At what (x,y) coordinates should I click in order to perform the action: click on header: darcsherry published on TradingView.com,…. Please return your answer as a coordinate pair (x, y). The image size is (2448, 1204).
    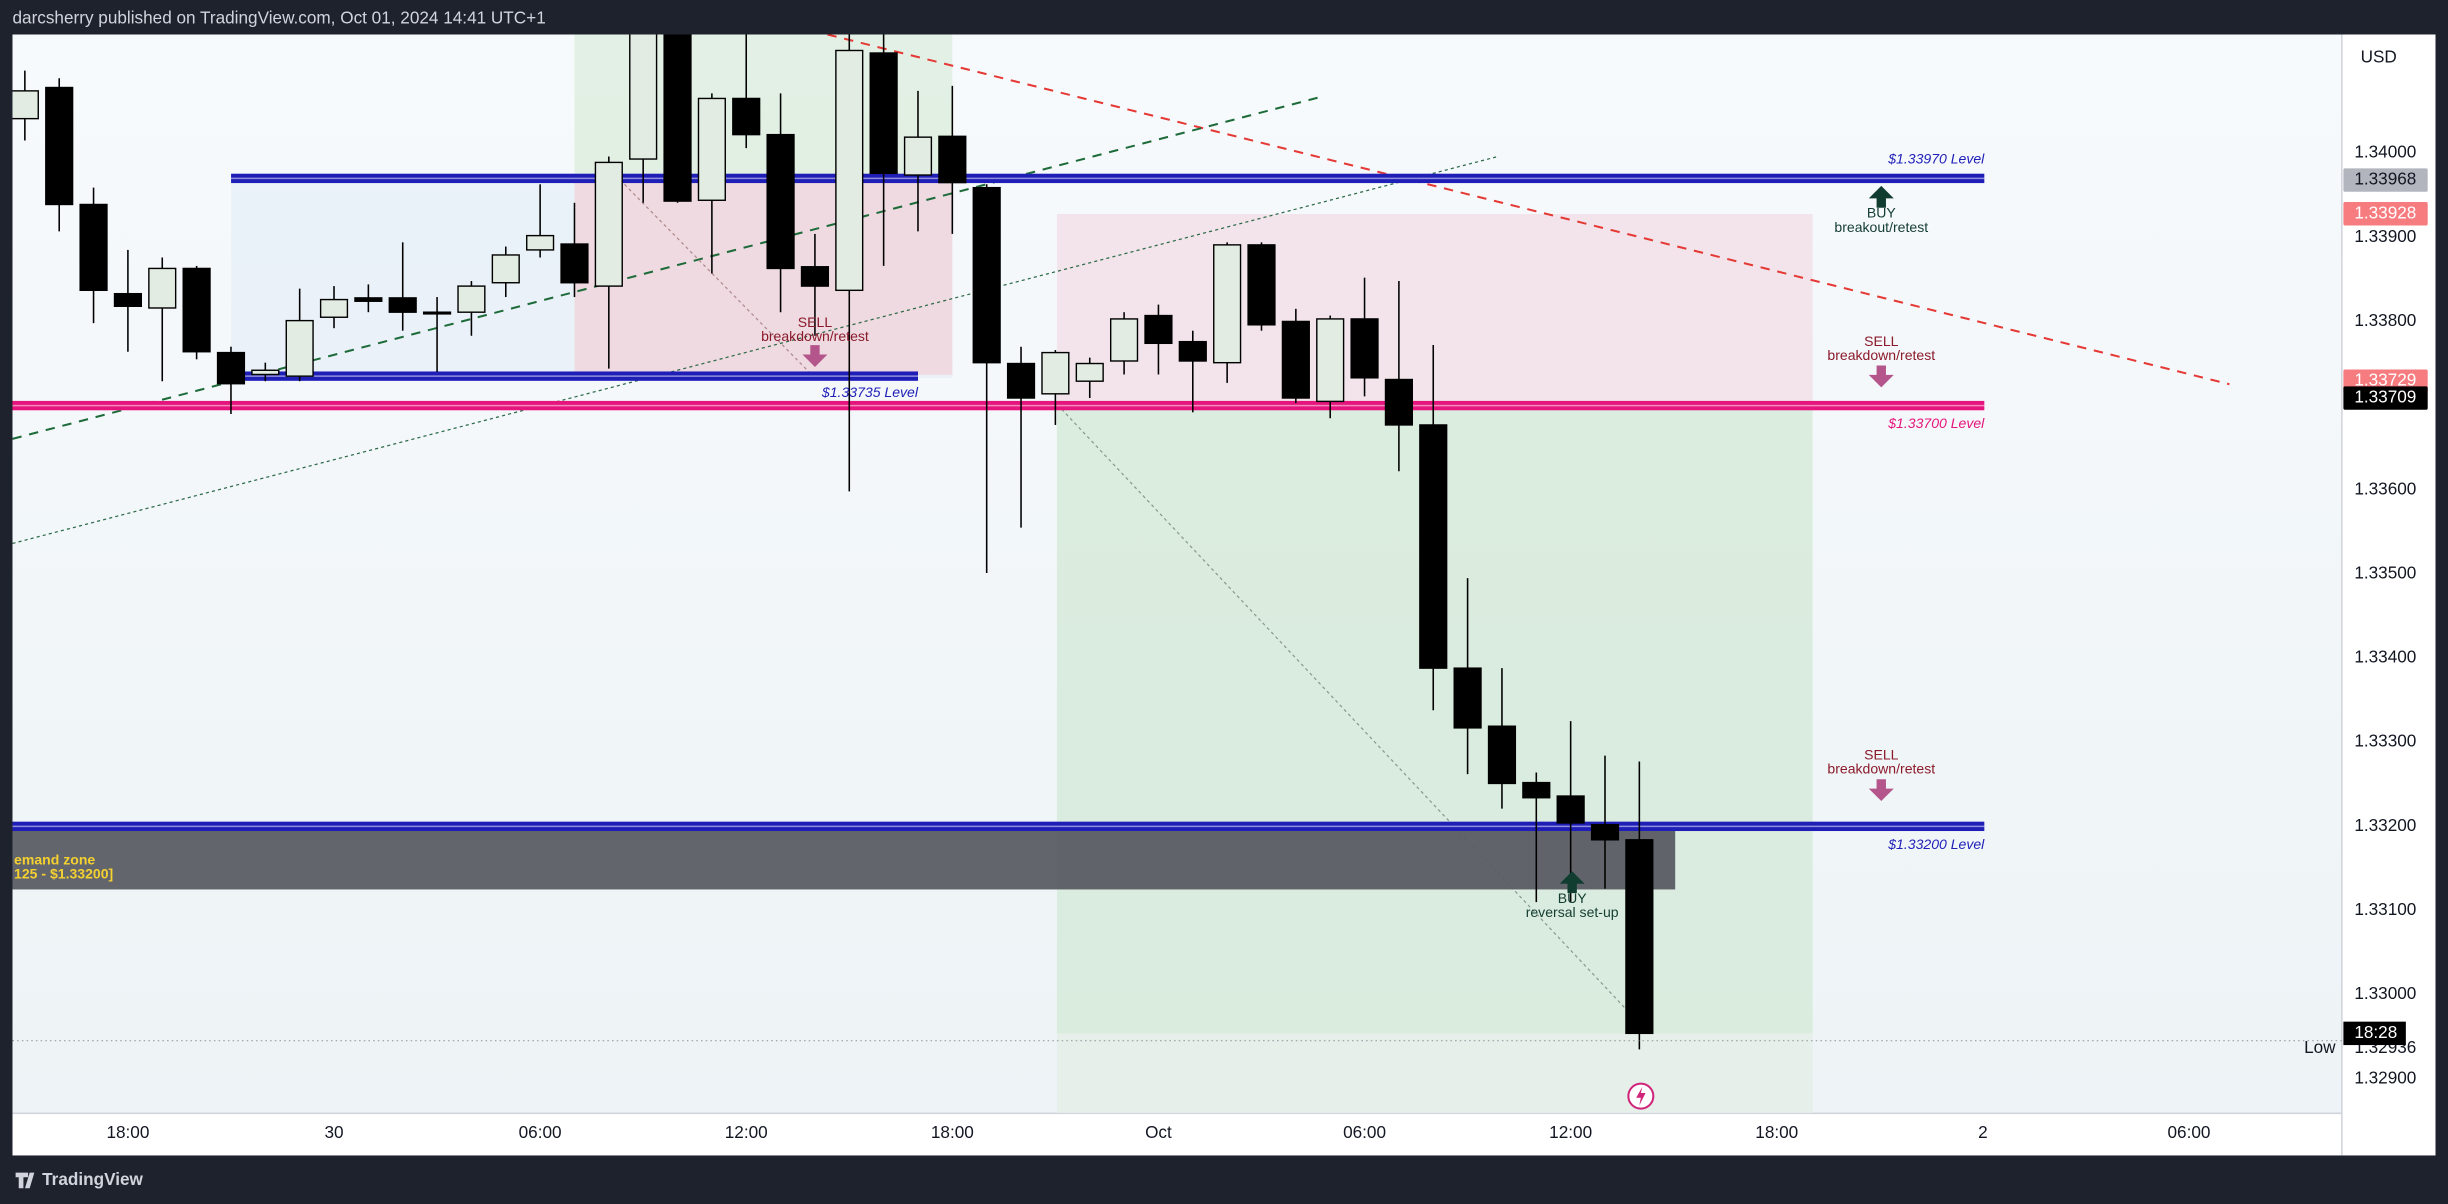
    Looking at the image, I should click on (278, 17).